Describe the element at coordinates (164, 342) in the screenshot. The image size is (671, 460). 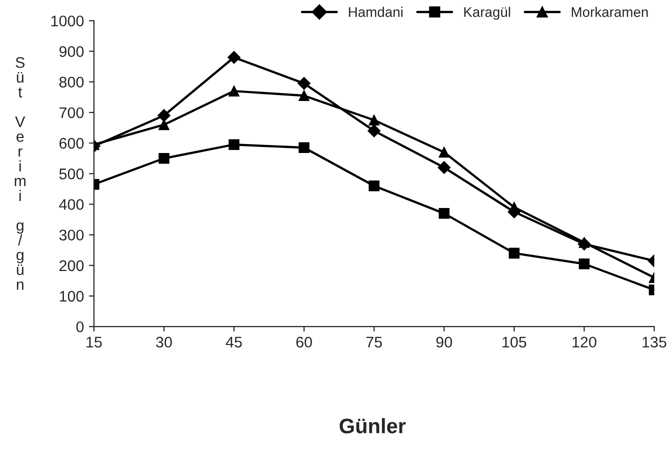
I see `x-tick-label: 30` at that location.